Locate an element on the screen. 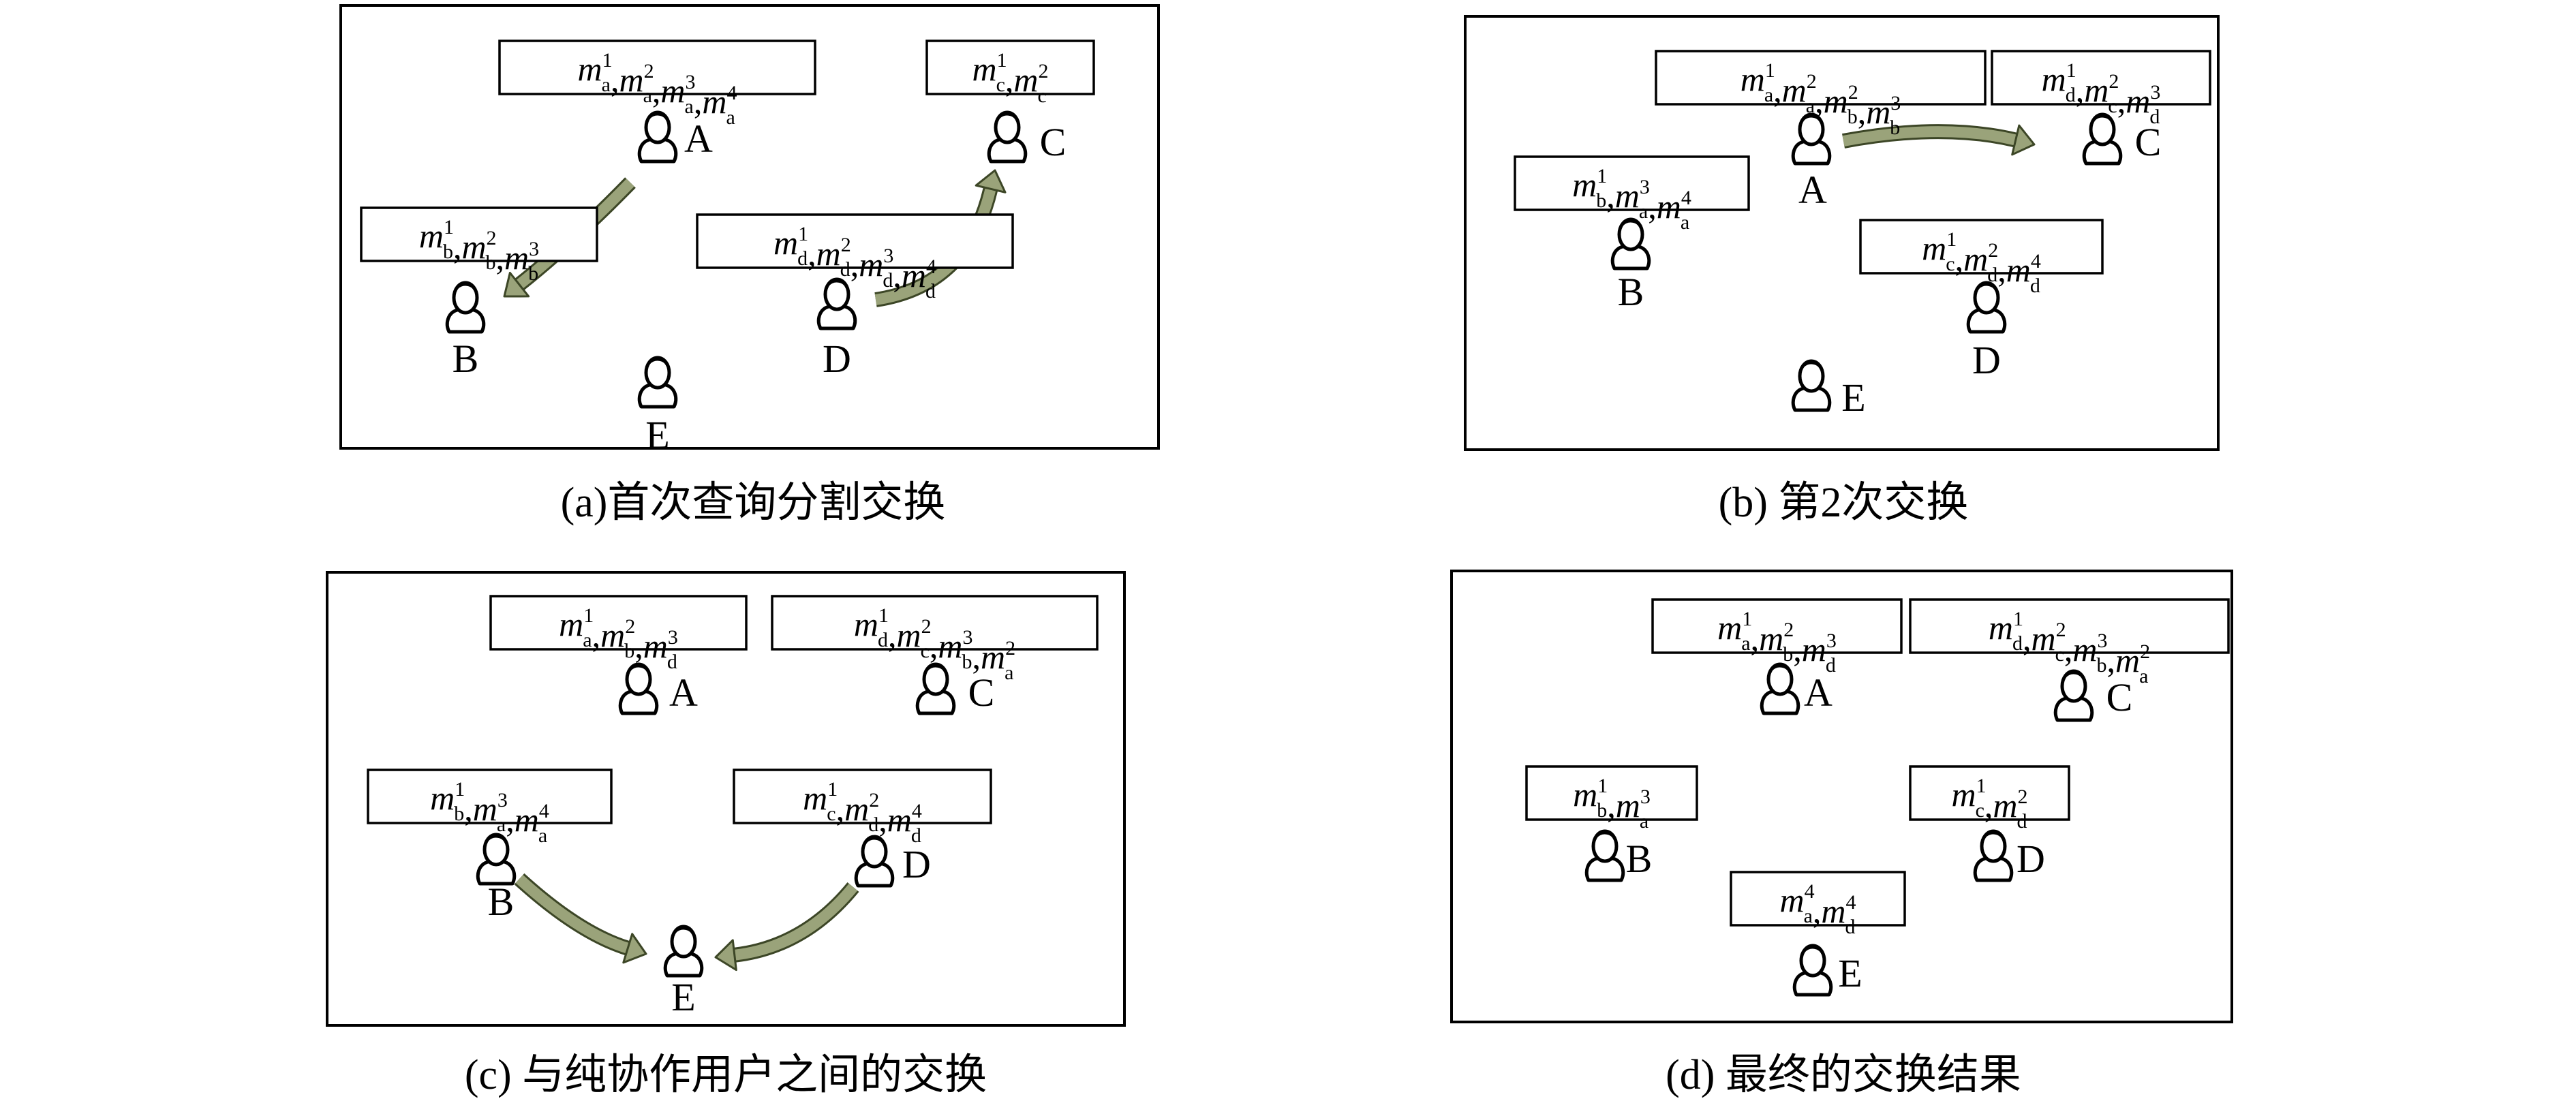 The width and height of the screenshot is (2576, 1101). exchange-arrow-d-to-e is located at coordinates (786, 927).